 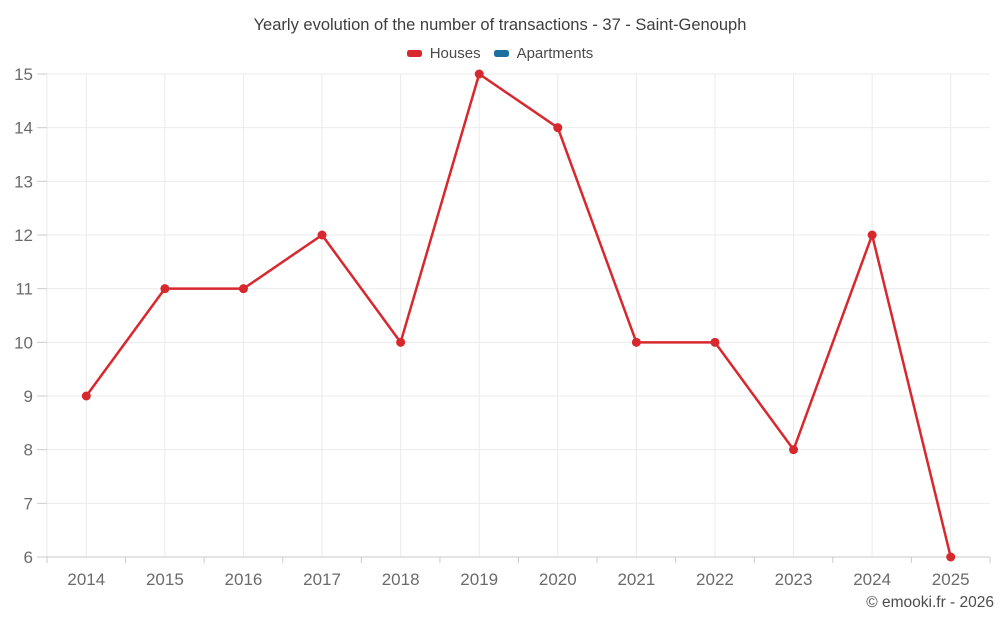 I want to click on y-axis-label: 14, so click(x=23, y=128).